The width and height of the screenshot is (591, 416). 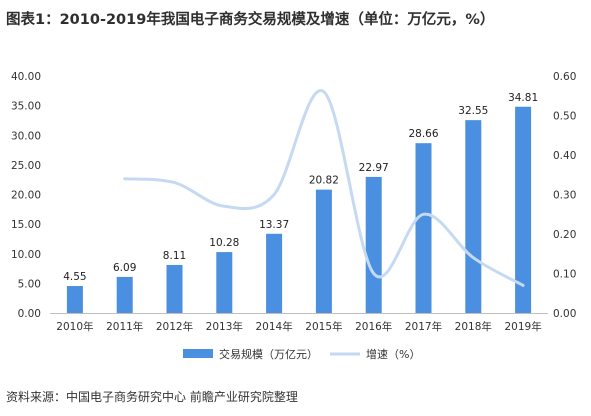 I want to click on right-tick-label: 0.40, so click(x=564, y=156).